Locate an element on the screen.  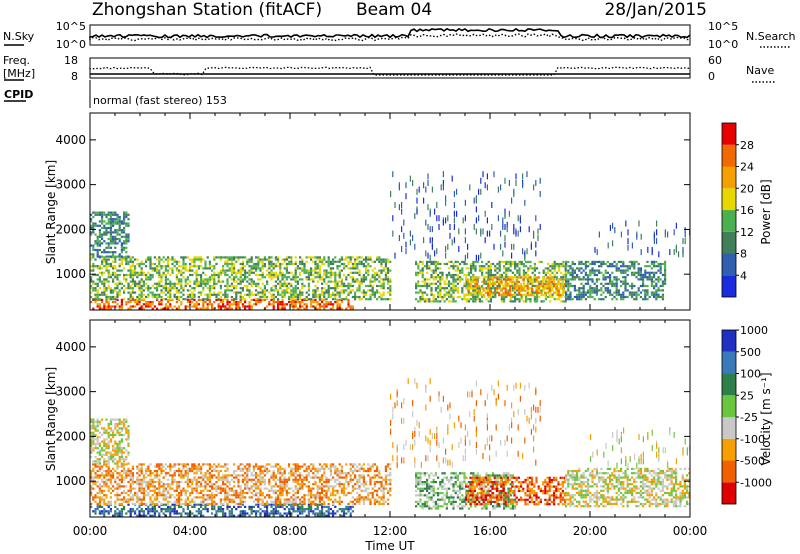
noise-left-tick-top: 10^5 is located at coordinates (71, 26).